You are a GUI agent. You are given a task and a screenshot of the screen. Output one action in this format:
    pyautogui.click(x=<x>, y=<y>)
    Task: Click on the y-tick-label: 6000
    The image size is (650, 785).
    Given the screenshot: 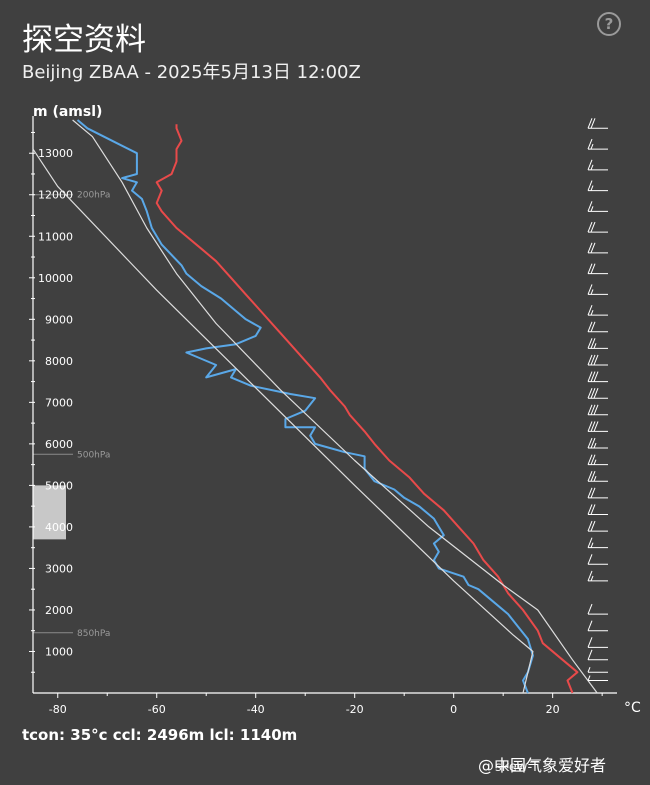 What is the action you would take?
    pyautogui.click(x=59, y=444)
    